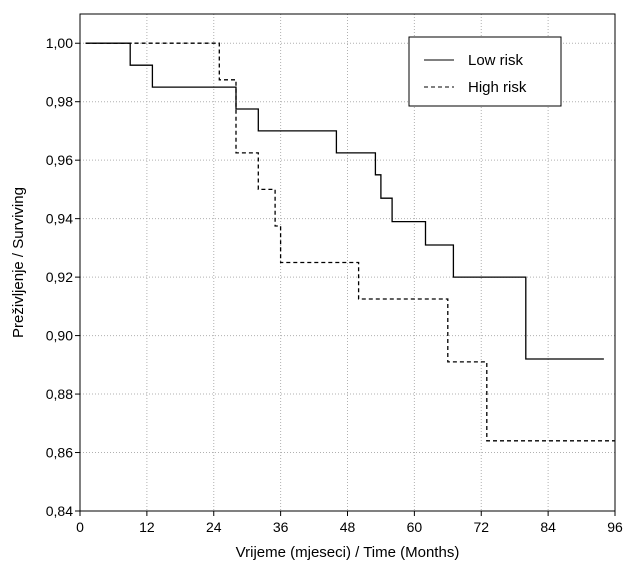 This screenshot has width=630, height=565. I want to click on x-tick-label: 36, so click(281, 527).